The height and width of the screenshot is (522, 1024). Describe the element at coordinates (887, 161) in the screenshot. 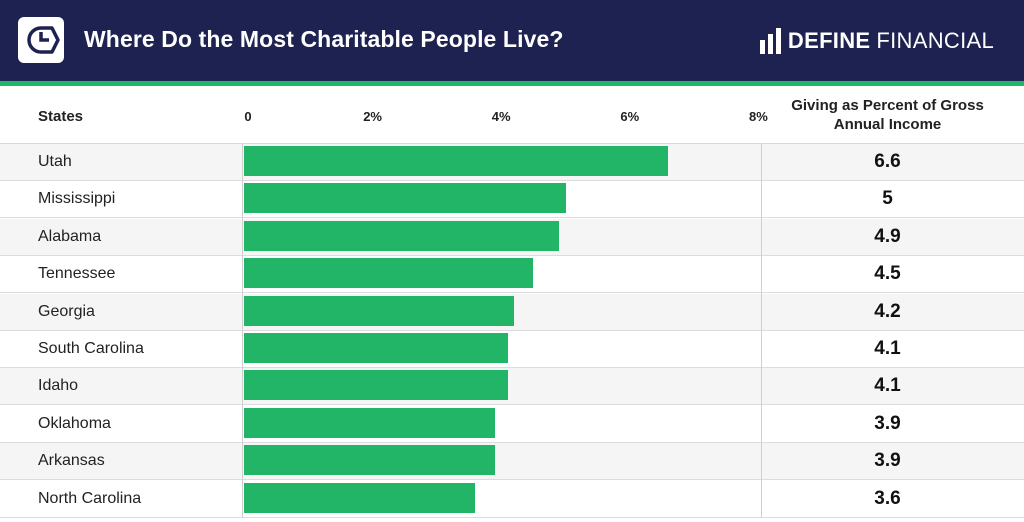

I see `value-label: 6.6` at that location.